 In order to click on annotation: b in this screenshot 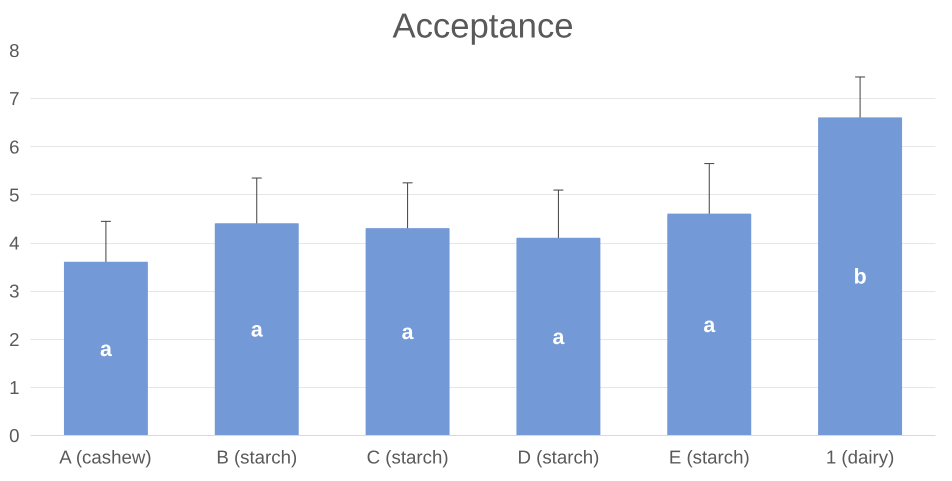, I will do `click(860, 276)`.